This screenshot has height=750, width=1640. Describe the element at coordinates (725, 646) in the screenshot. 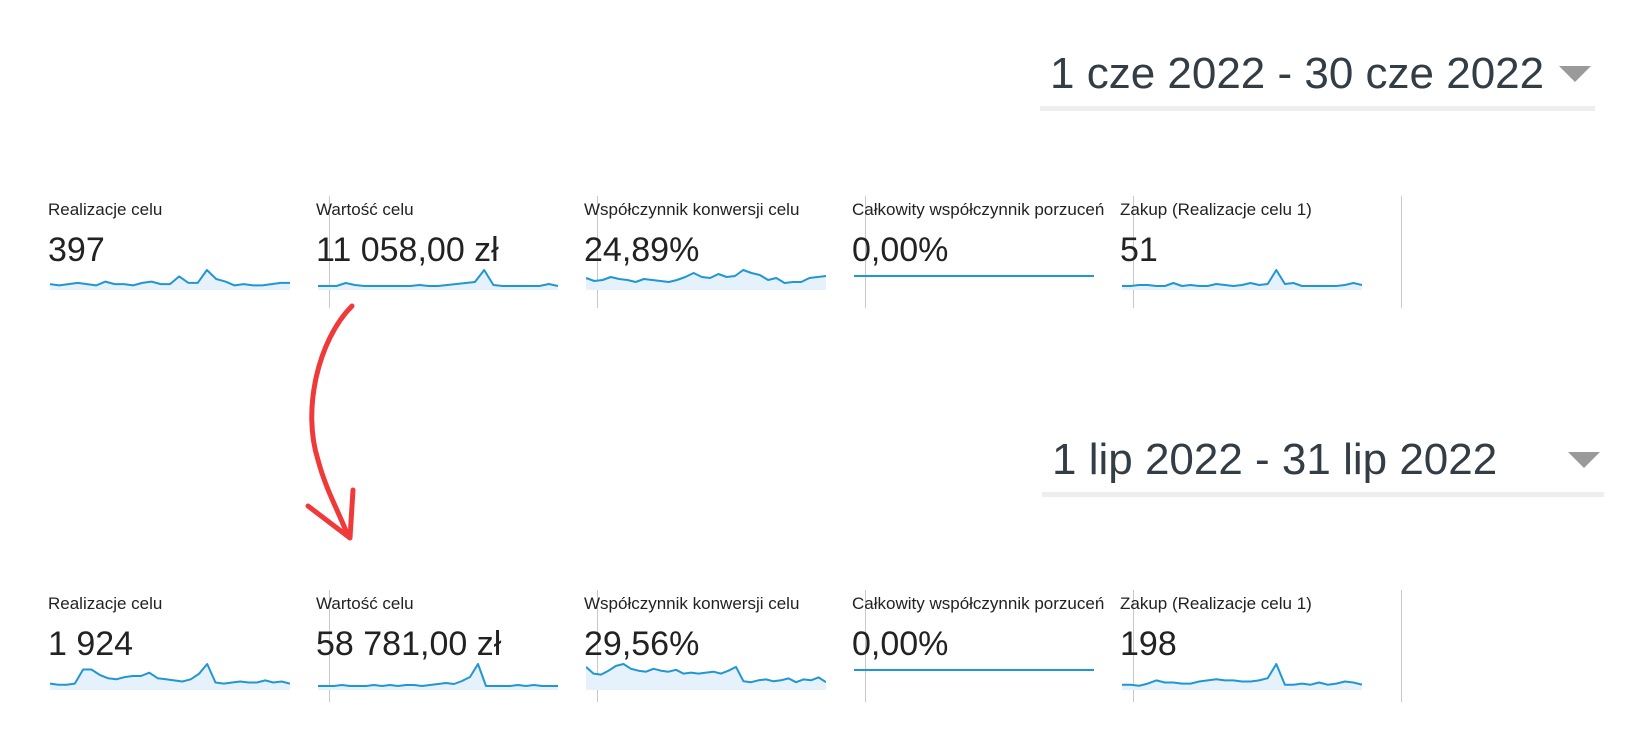

I see `metric-goal-conversion-rate: Współczynnik konwersji celu 29,56%` at that location.